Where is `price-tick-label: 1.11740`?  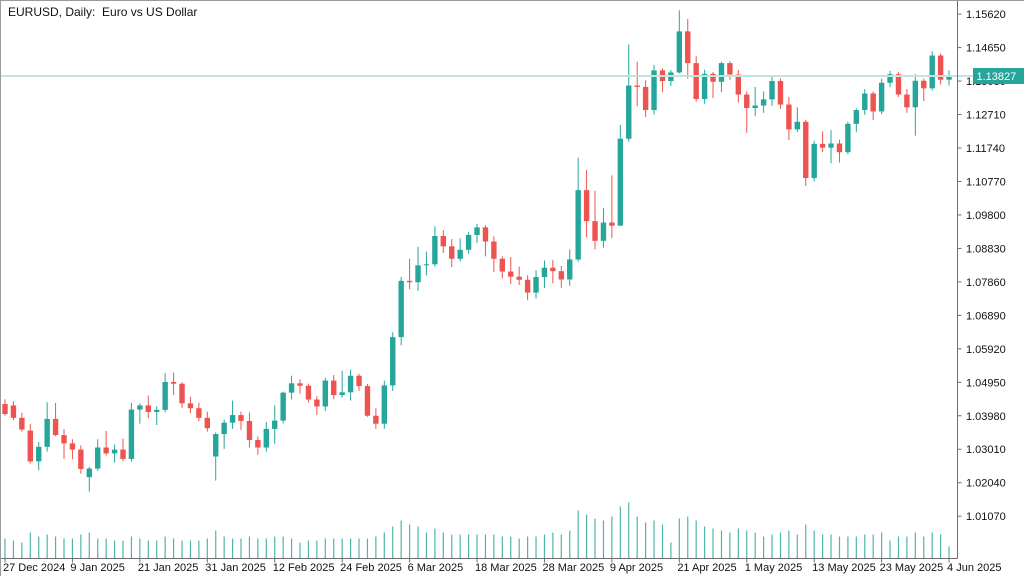
price-tick-label: 1.11740 is located at coordinates (985, 149).